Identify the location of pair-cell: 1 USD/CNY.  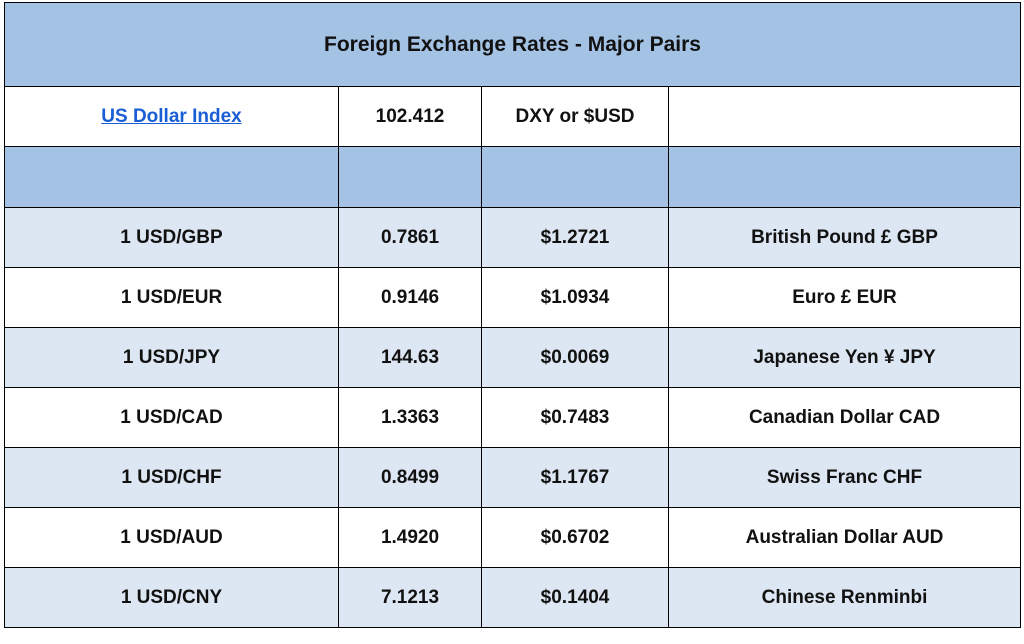
(171, 597).